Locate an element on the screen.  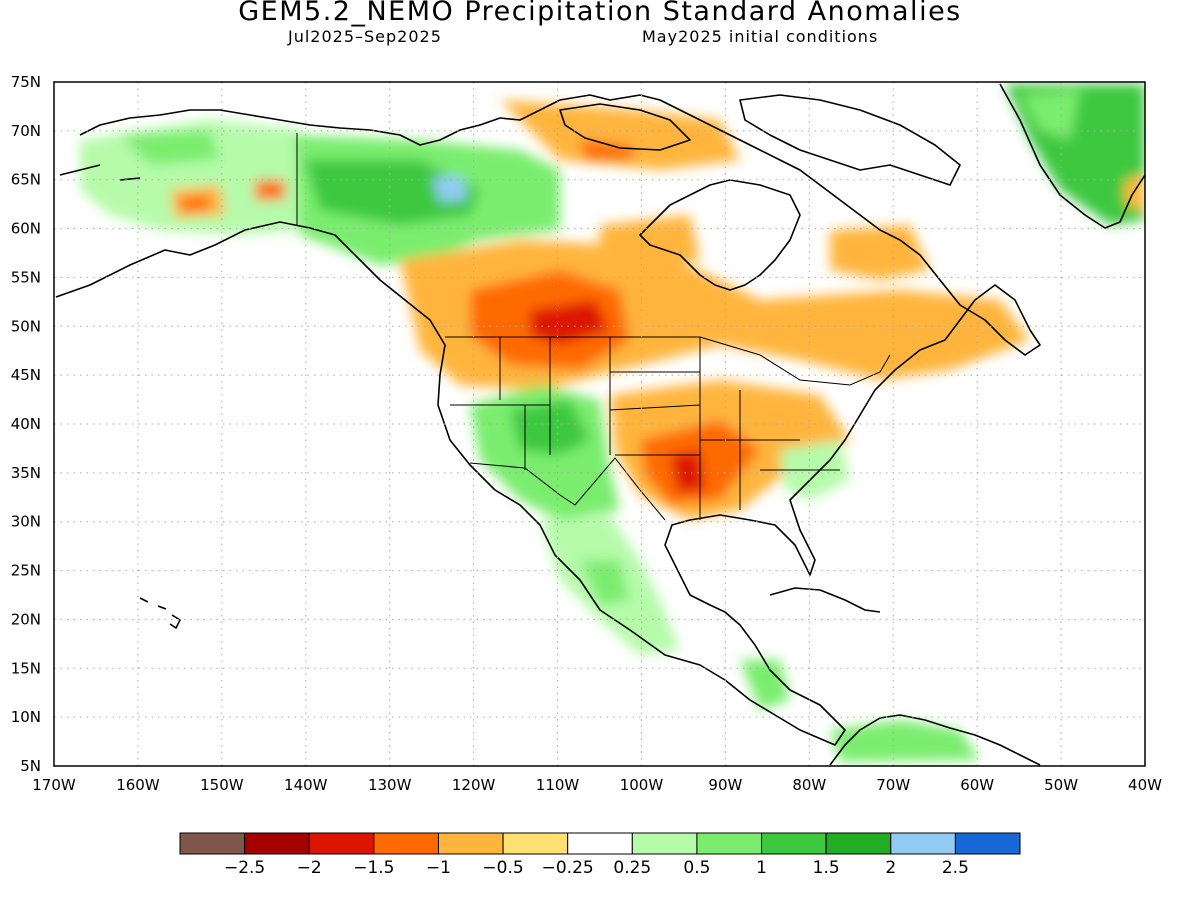
lon-tick-label: 110W is located at coordinates (558, 785).